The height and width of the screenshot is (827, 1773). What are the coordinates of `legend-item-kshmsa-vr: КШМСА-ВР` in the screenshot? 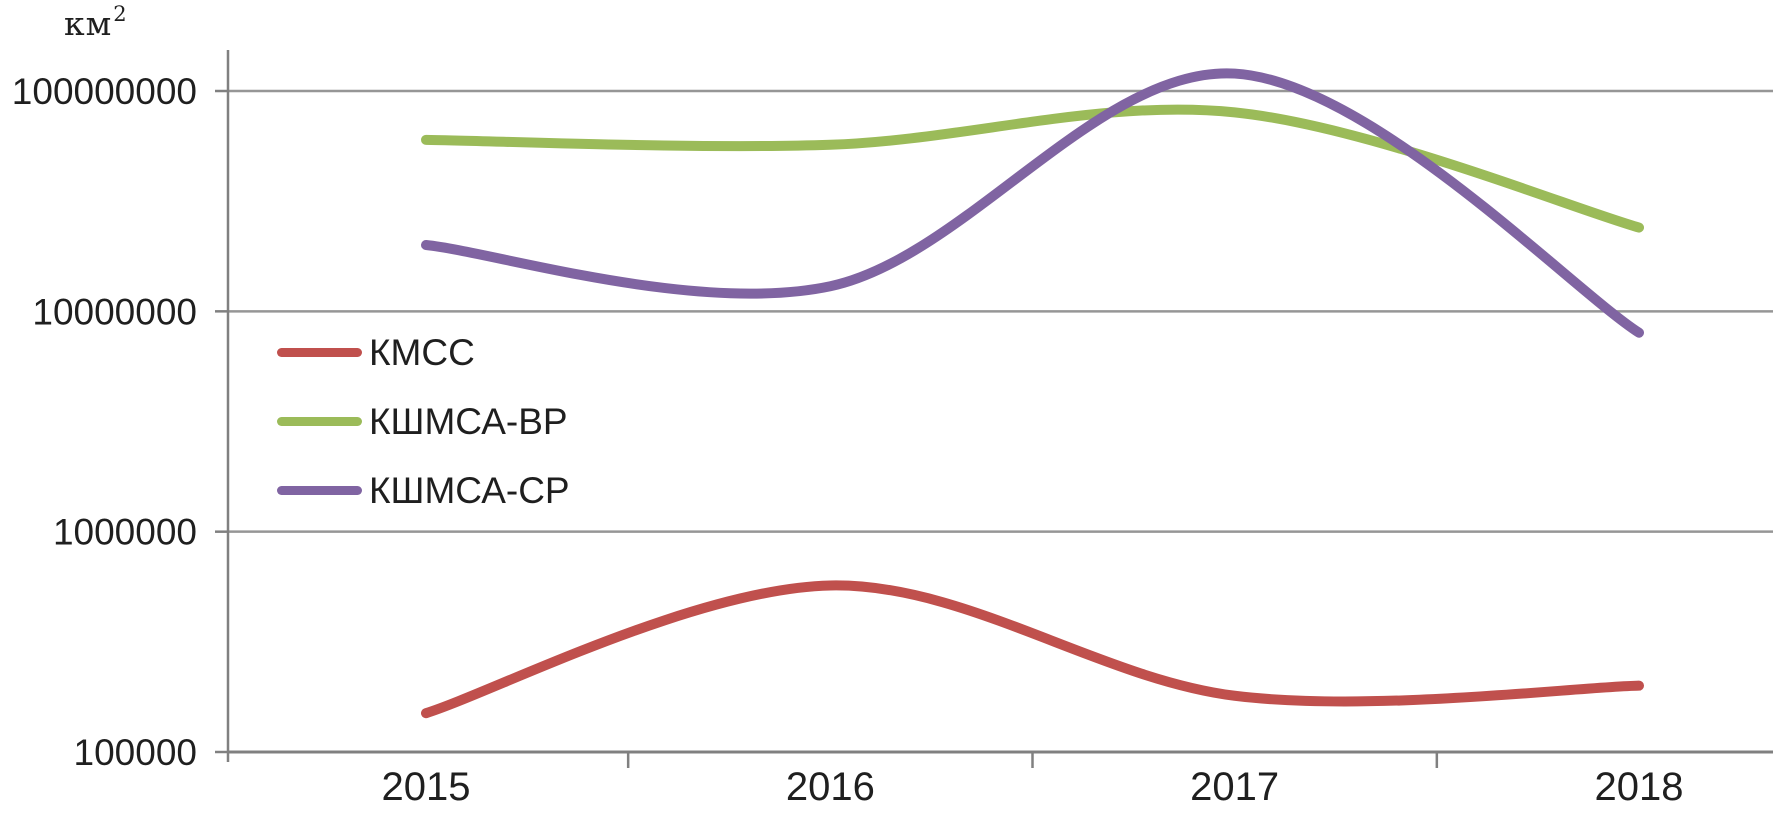 It's located at (423, 421).